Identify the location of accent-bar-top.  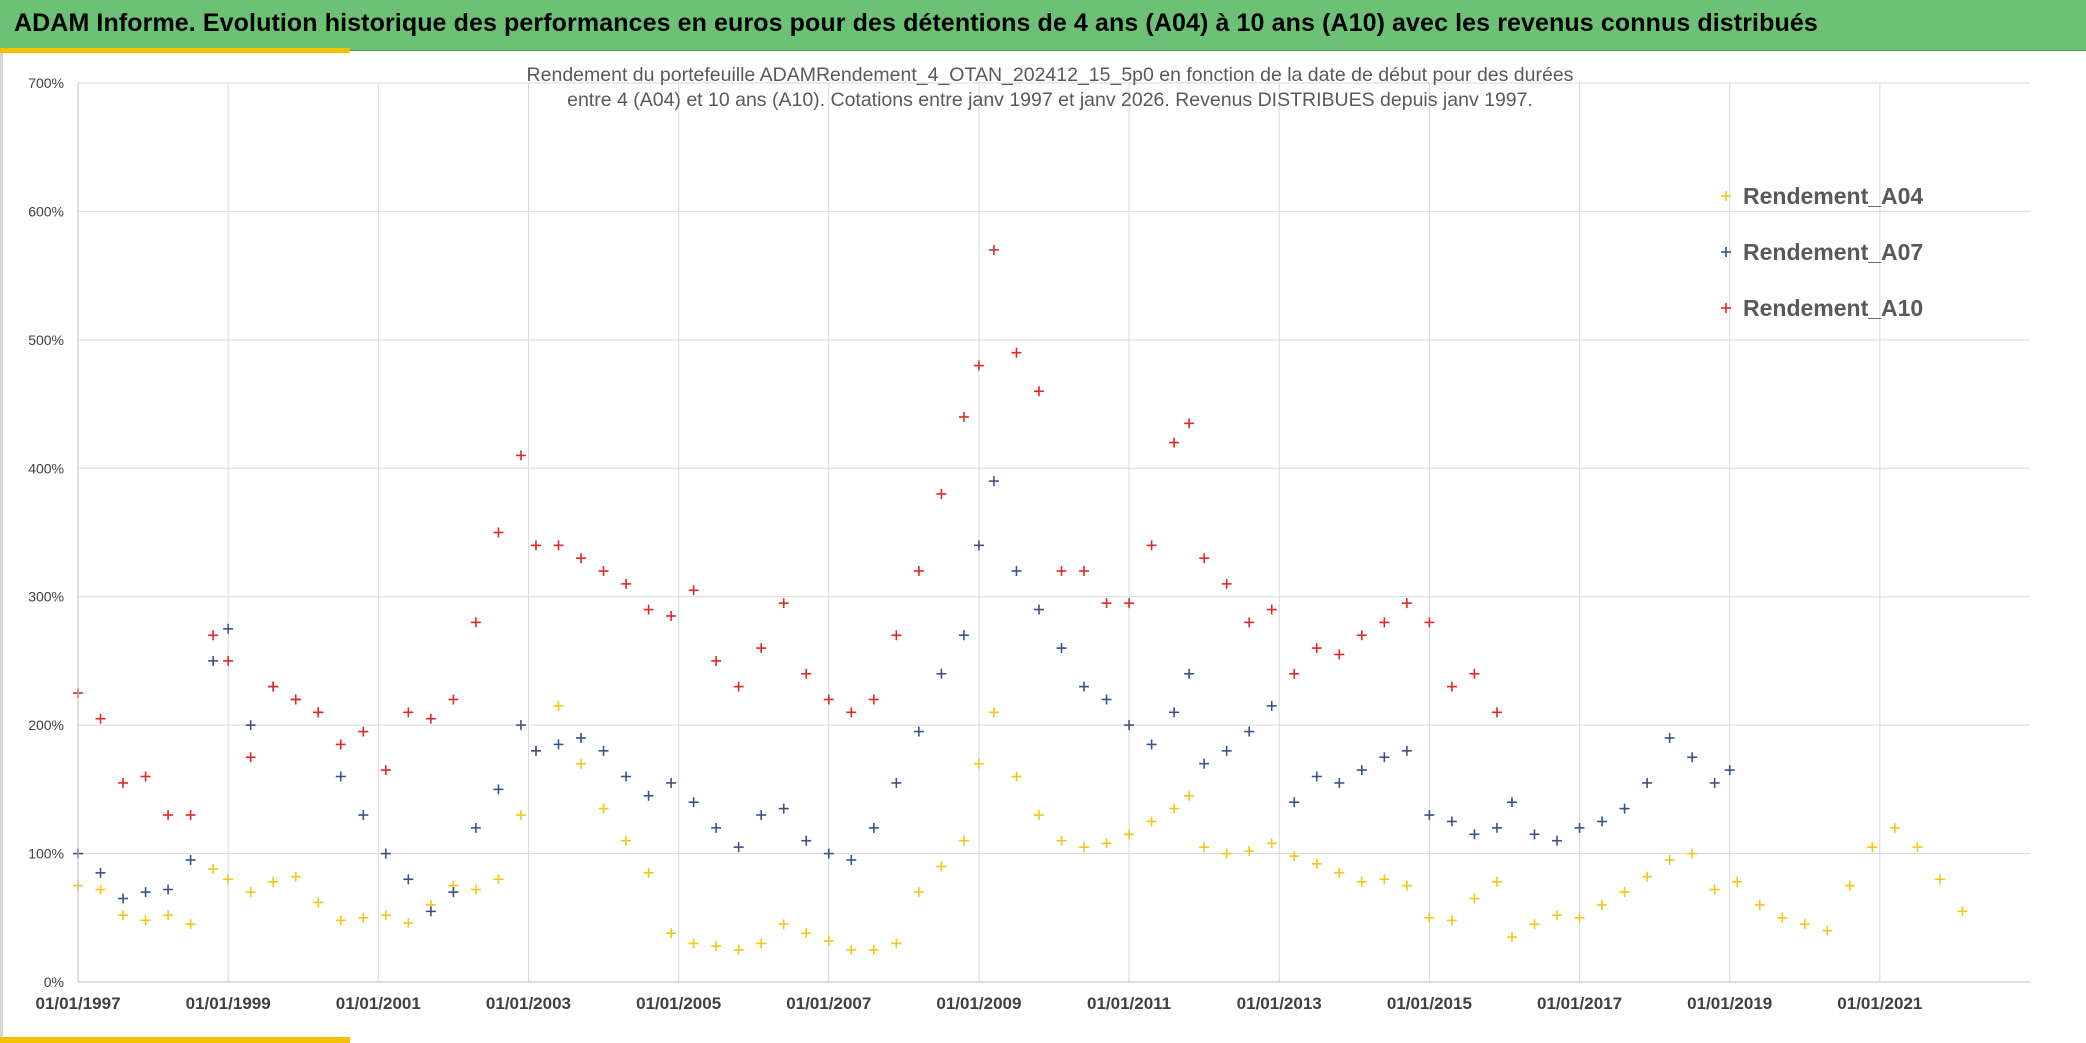
(175, 50).